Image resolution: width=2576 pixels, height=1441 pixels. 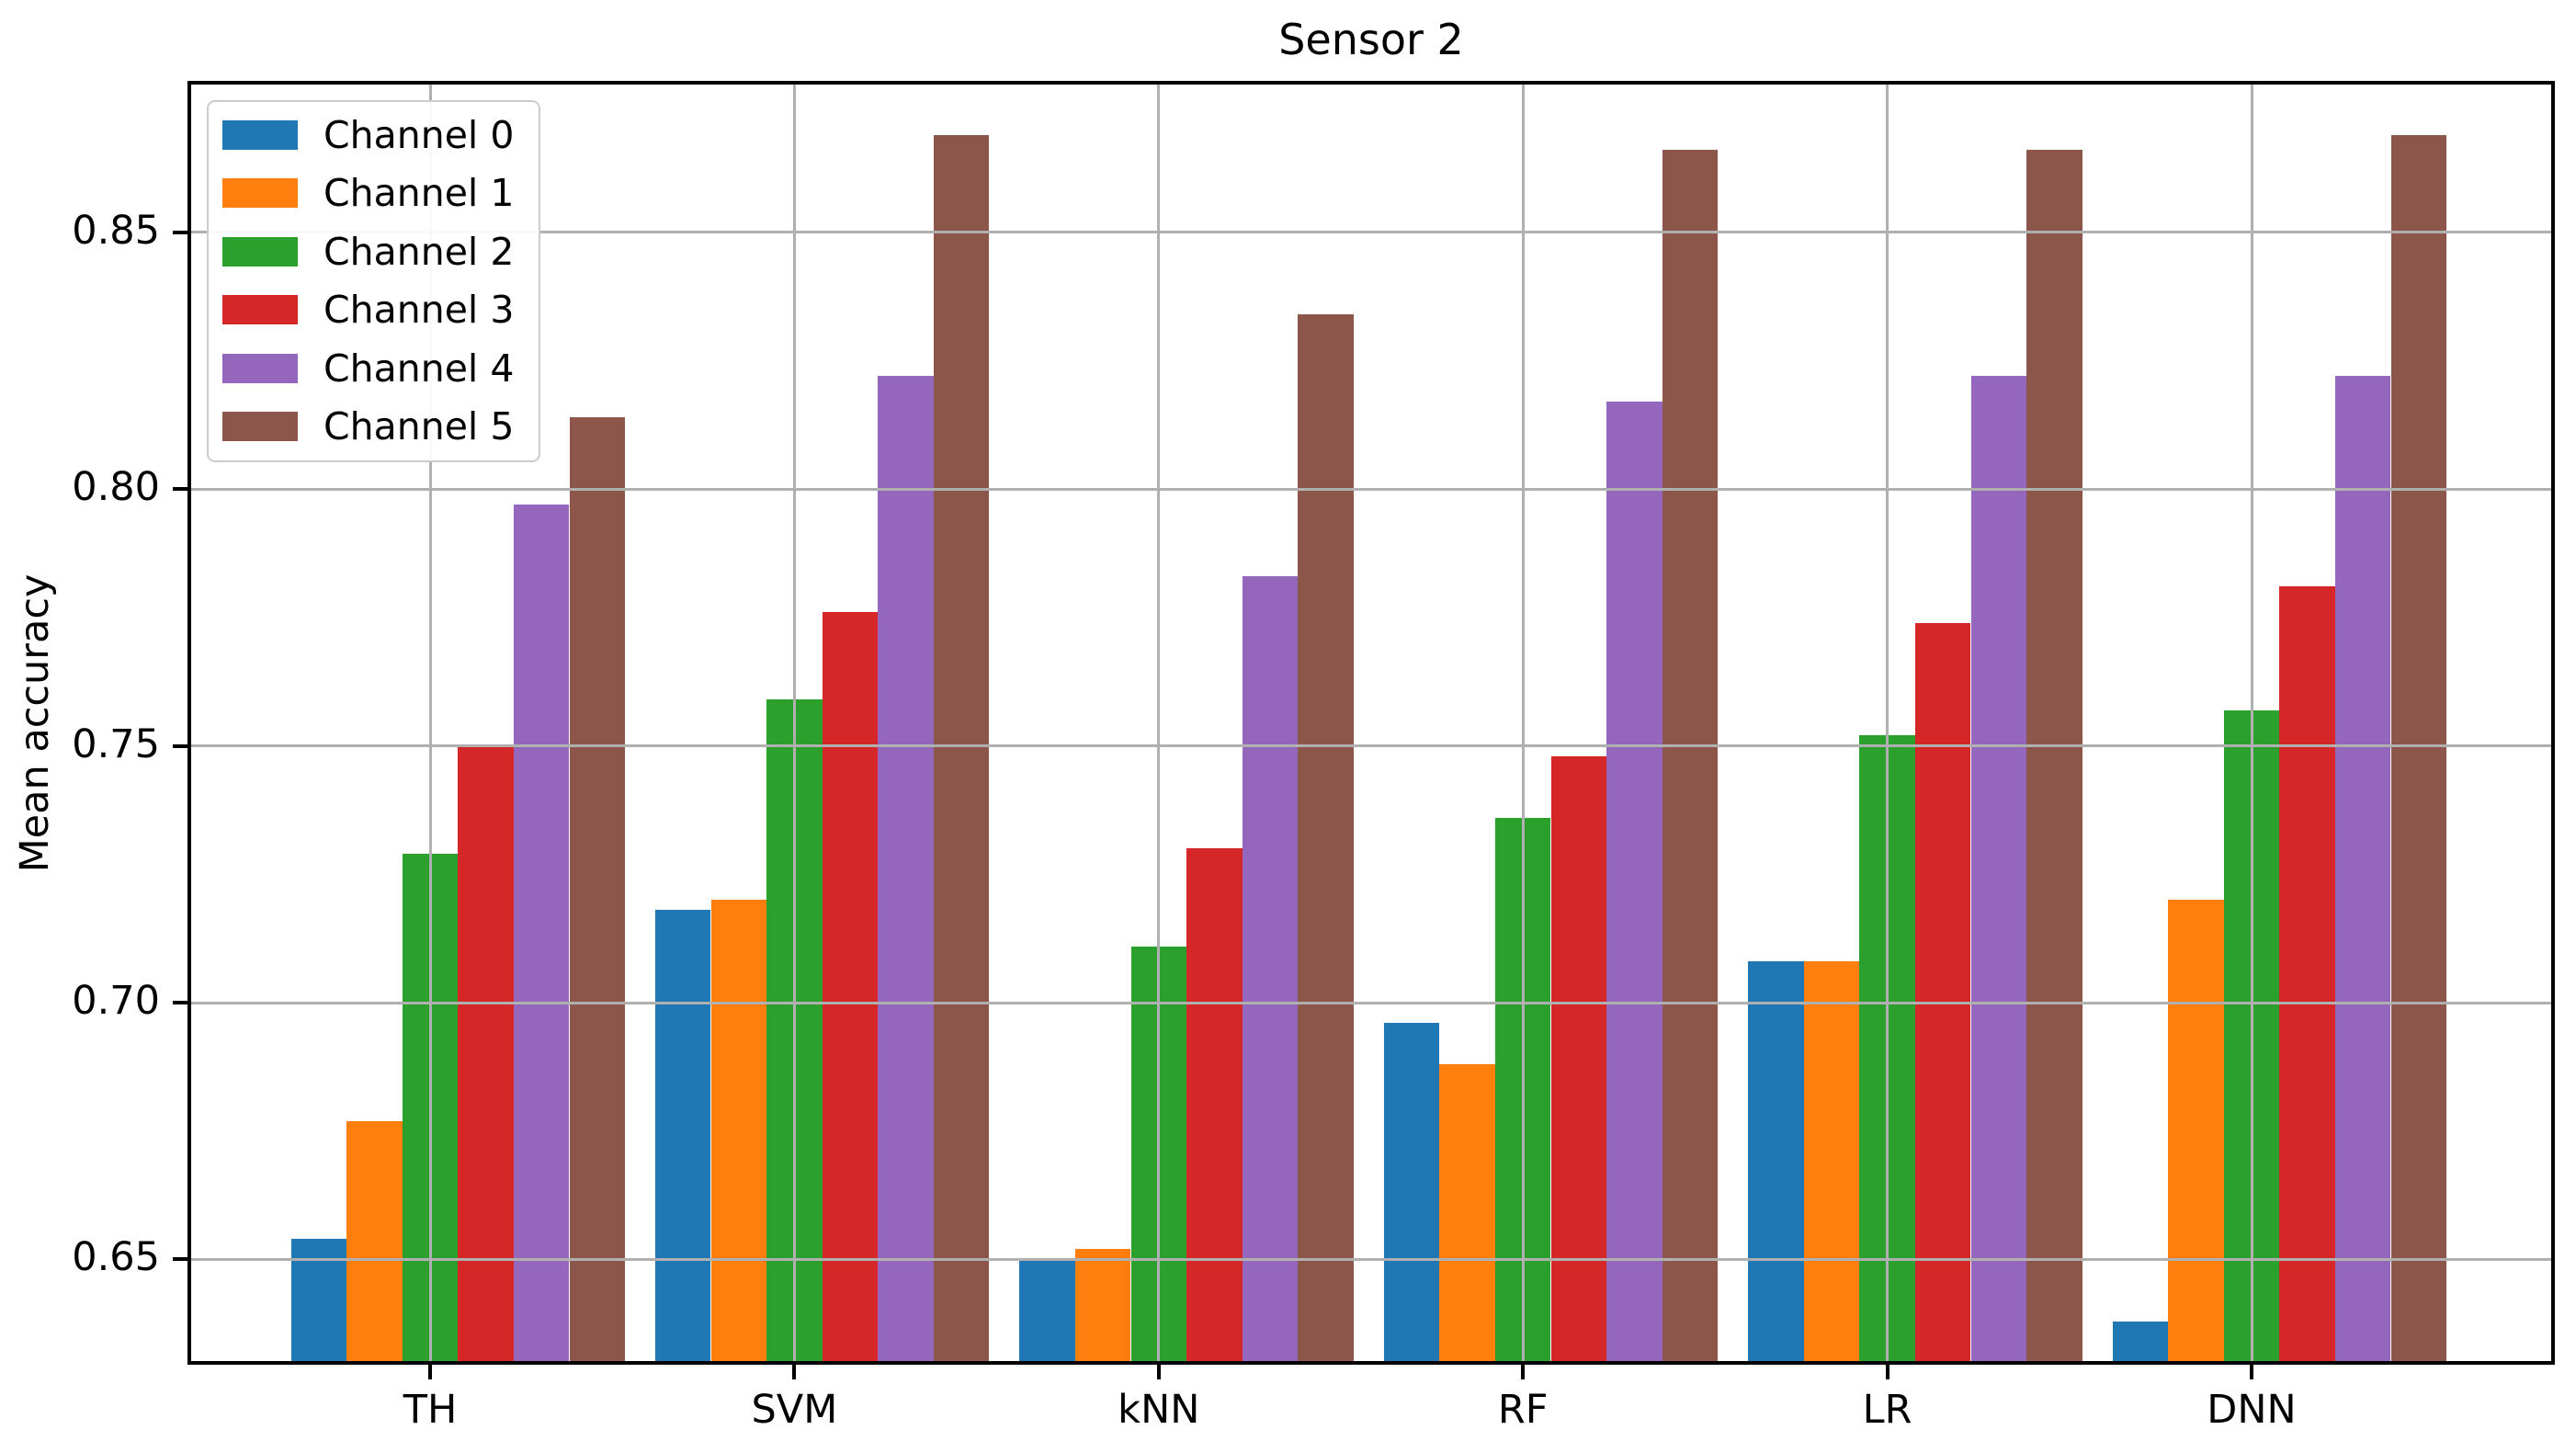 I want to click on gridline-x-TH, so click(x=430, y=723).